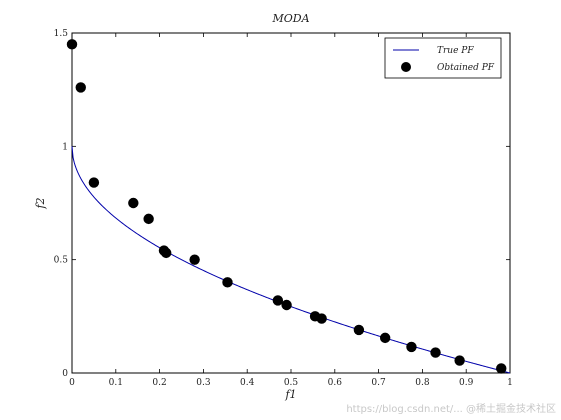 The width and height of the screenshot is (561, 420). I want to click on x-tick-label: 0, so click(72, 383).